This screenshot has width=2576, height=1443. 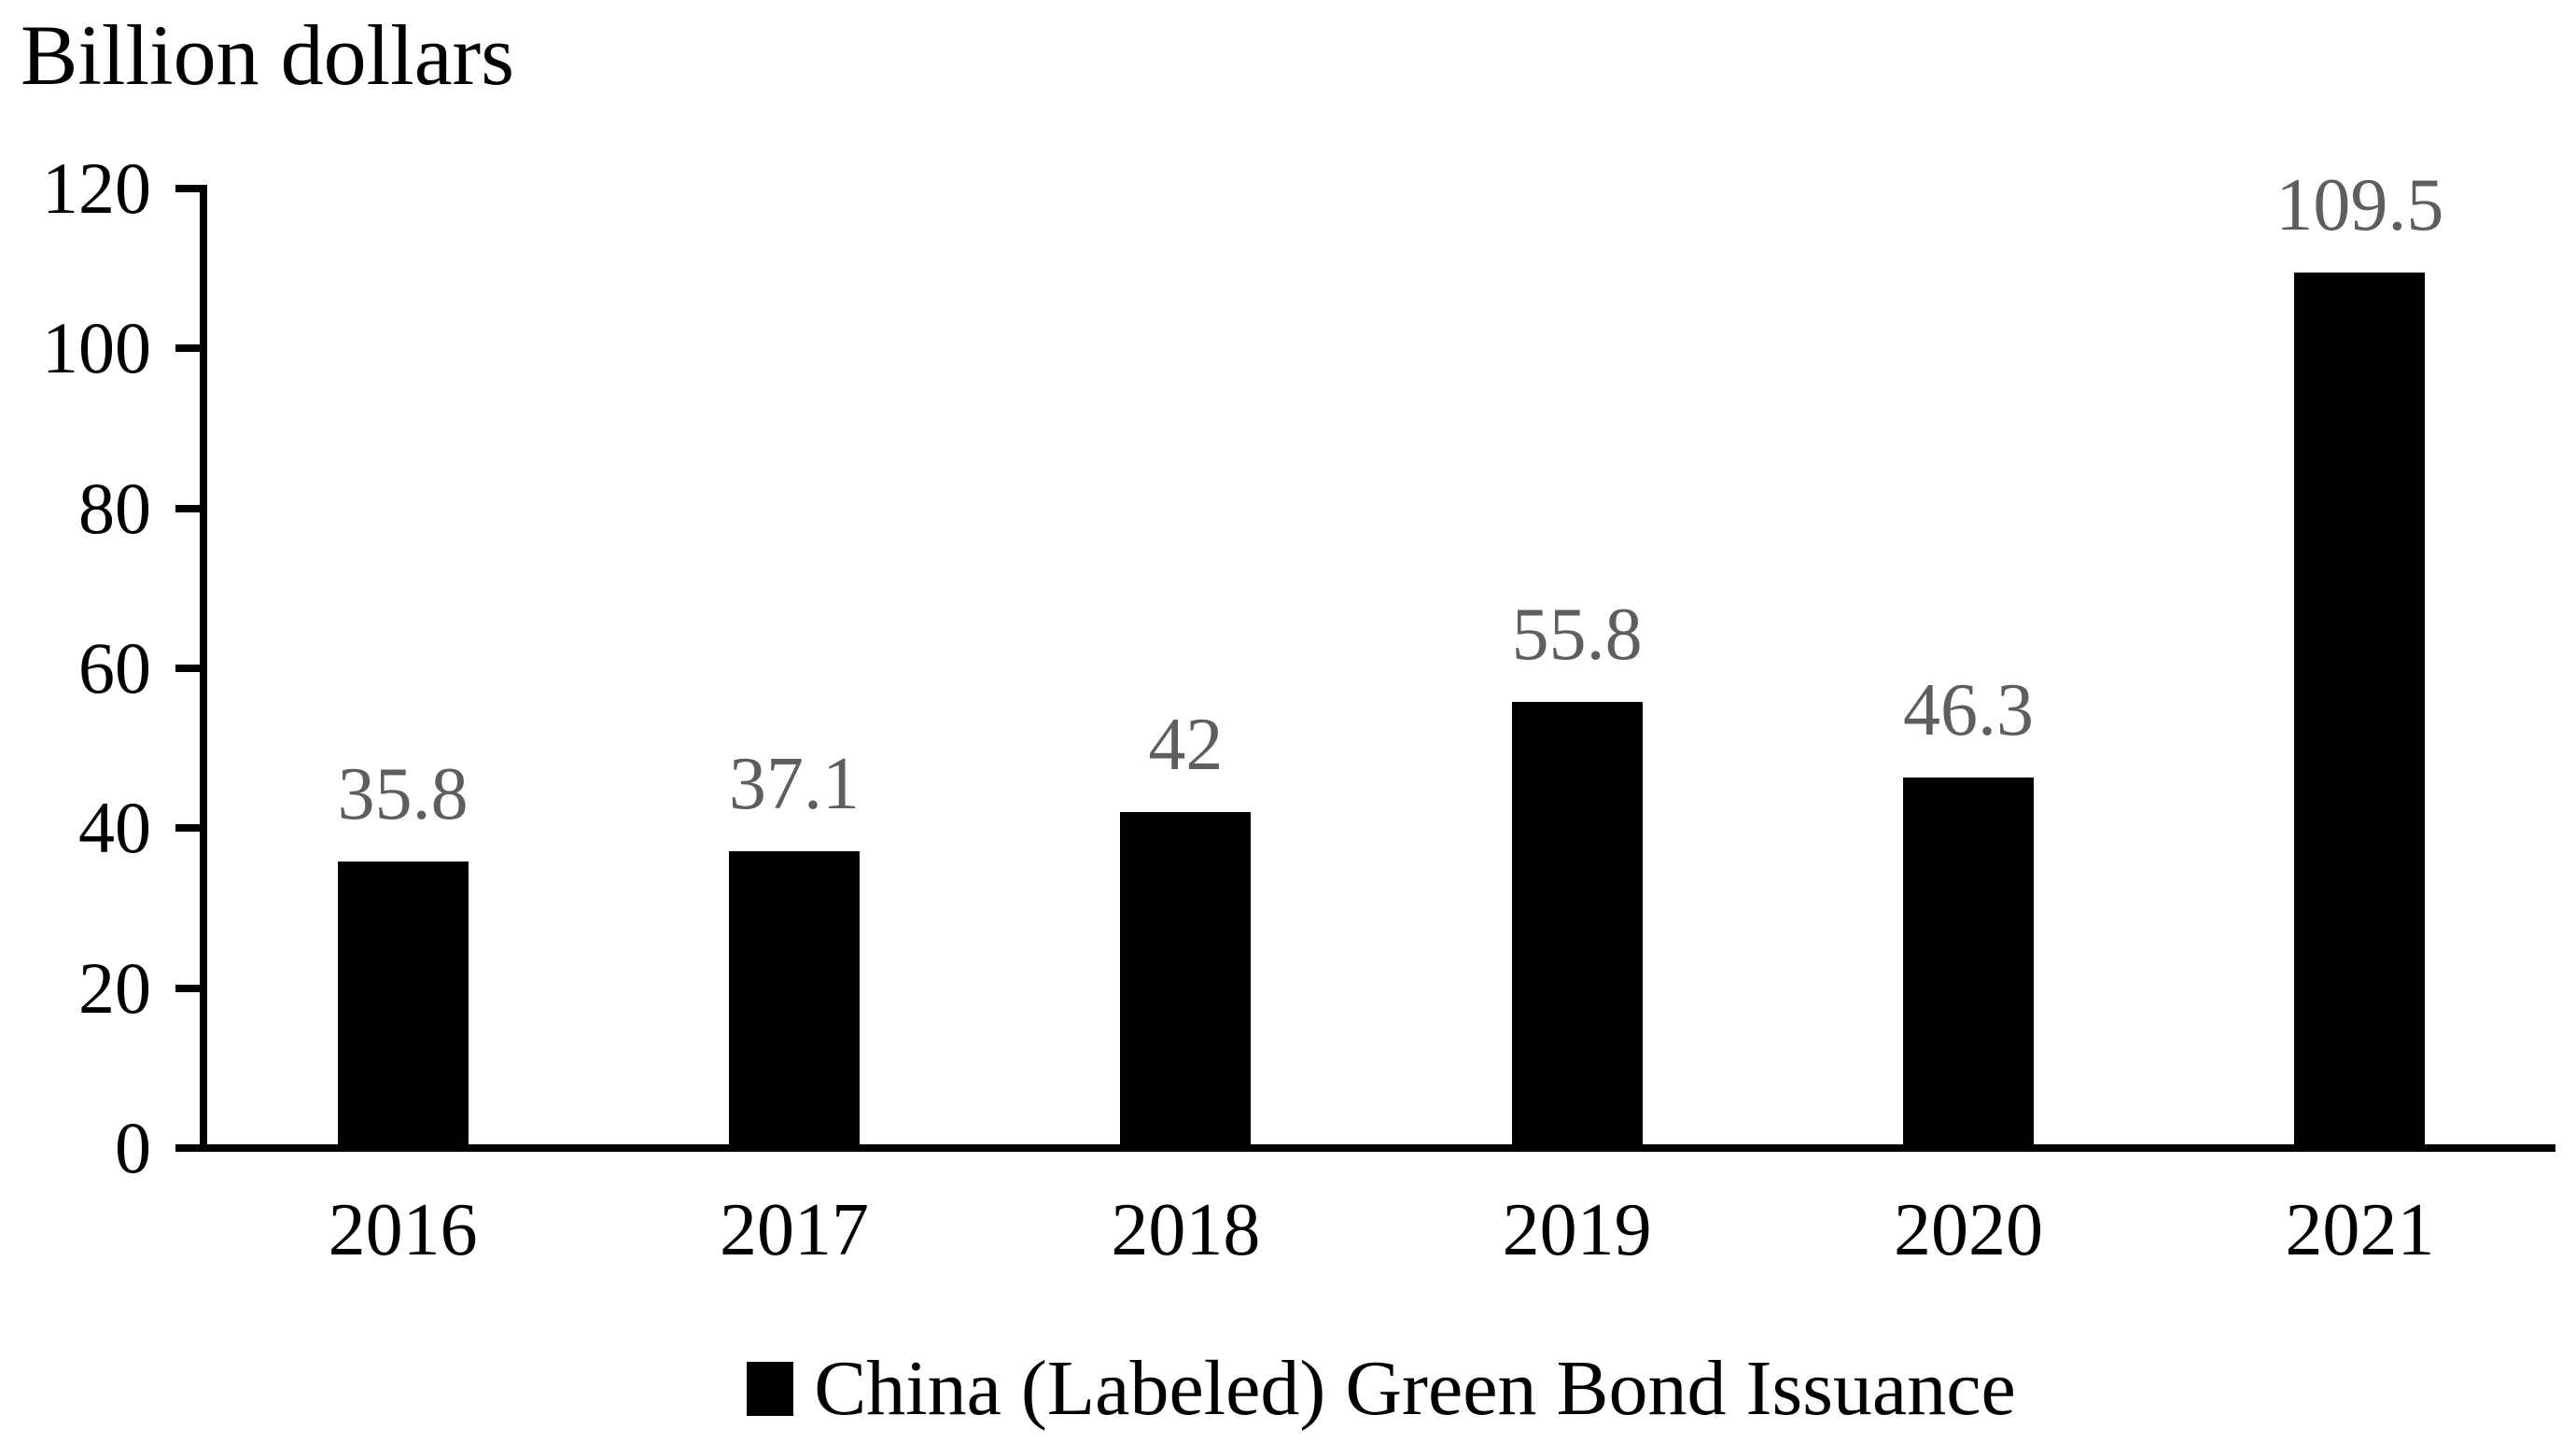 What do you see at coordinates (770, 1389) in the screenshot?
I see `legend-marker-icon` at bounding box center [770, 1389].